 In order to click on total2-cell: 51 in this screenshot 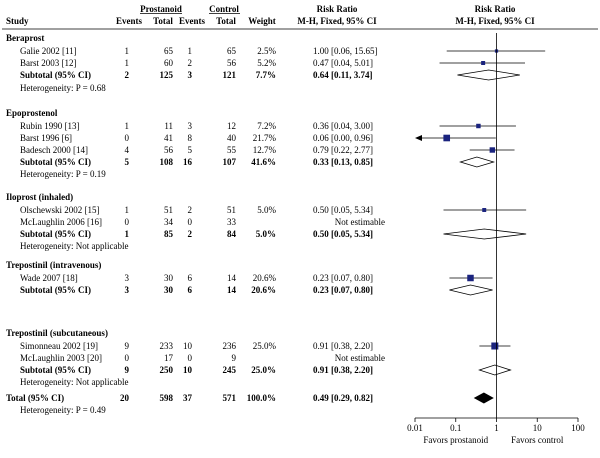, I will do `click(231, 210)`.